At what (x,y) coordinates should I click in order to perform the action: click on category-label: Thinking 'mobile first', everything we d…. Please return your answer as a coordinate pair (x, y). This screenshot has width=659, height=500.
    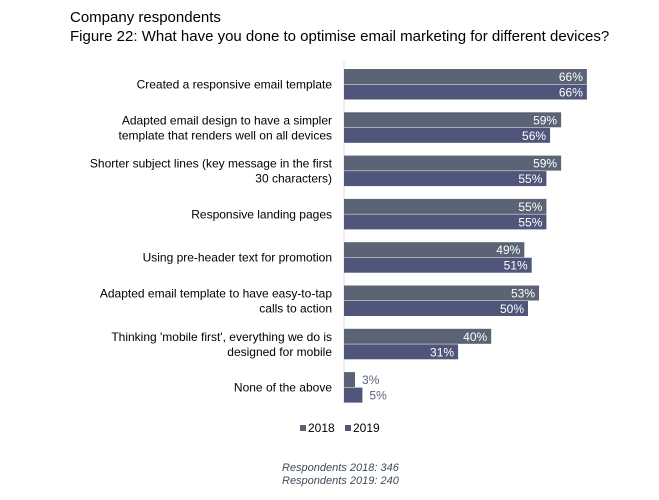
    Looking at the image, I should click on (221, 337).